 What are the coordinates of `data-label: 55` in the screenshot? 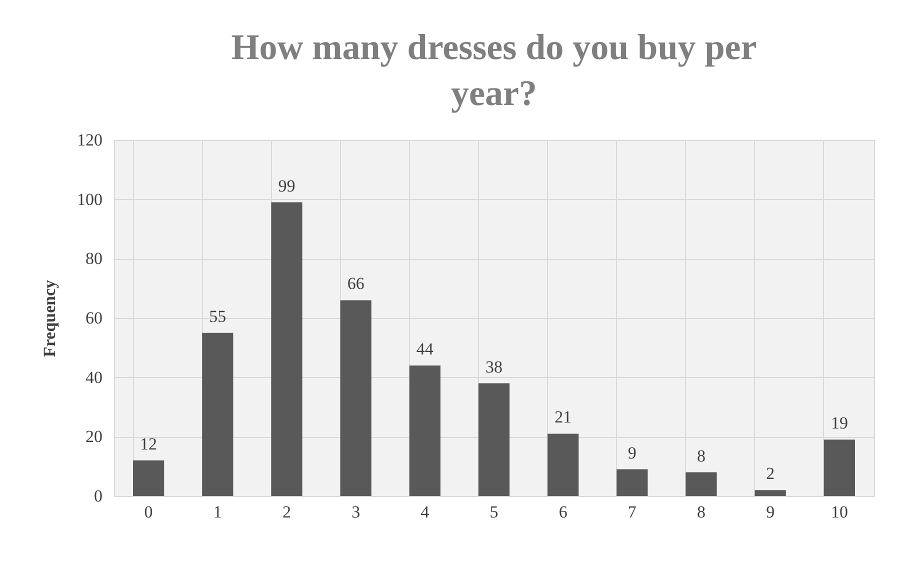 It's located at (217, 316).